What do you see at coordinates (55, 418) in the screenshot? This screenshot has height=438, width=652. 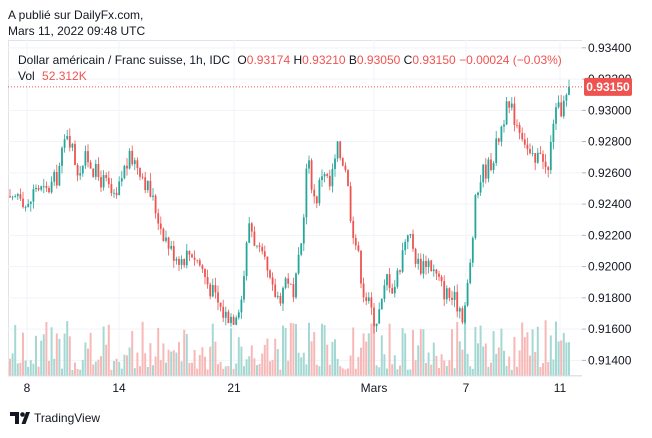 I see `tradingview-logo: TradingView` at bounding box center [55, 418].